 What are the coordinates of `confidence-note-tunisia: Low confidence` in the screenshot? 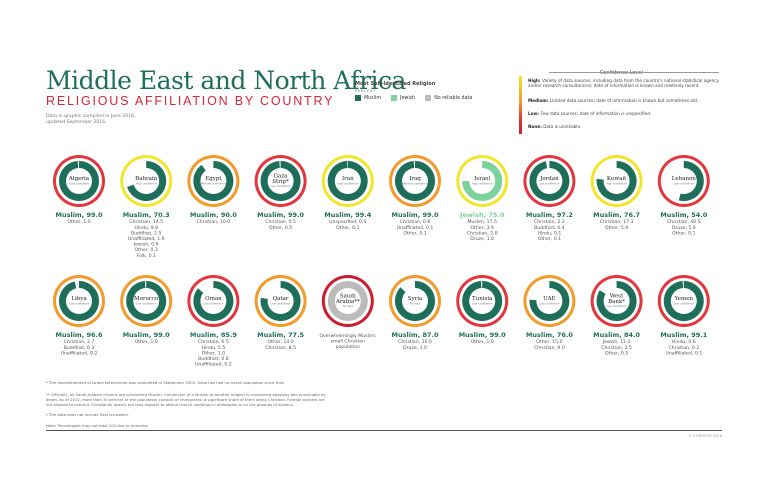 It's located at (482, 304).